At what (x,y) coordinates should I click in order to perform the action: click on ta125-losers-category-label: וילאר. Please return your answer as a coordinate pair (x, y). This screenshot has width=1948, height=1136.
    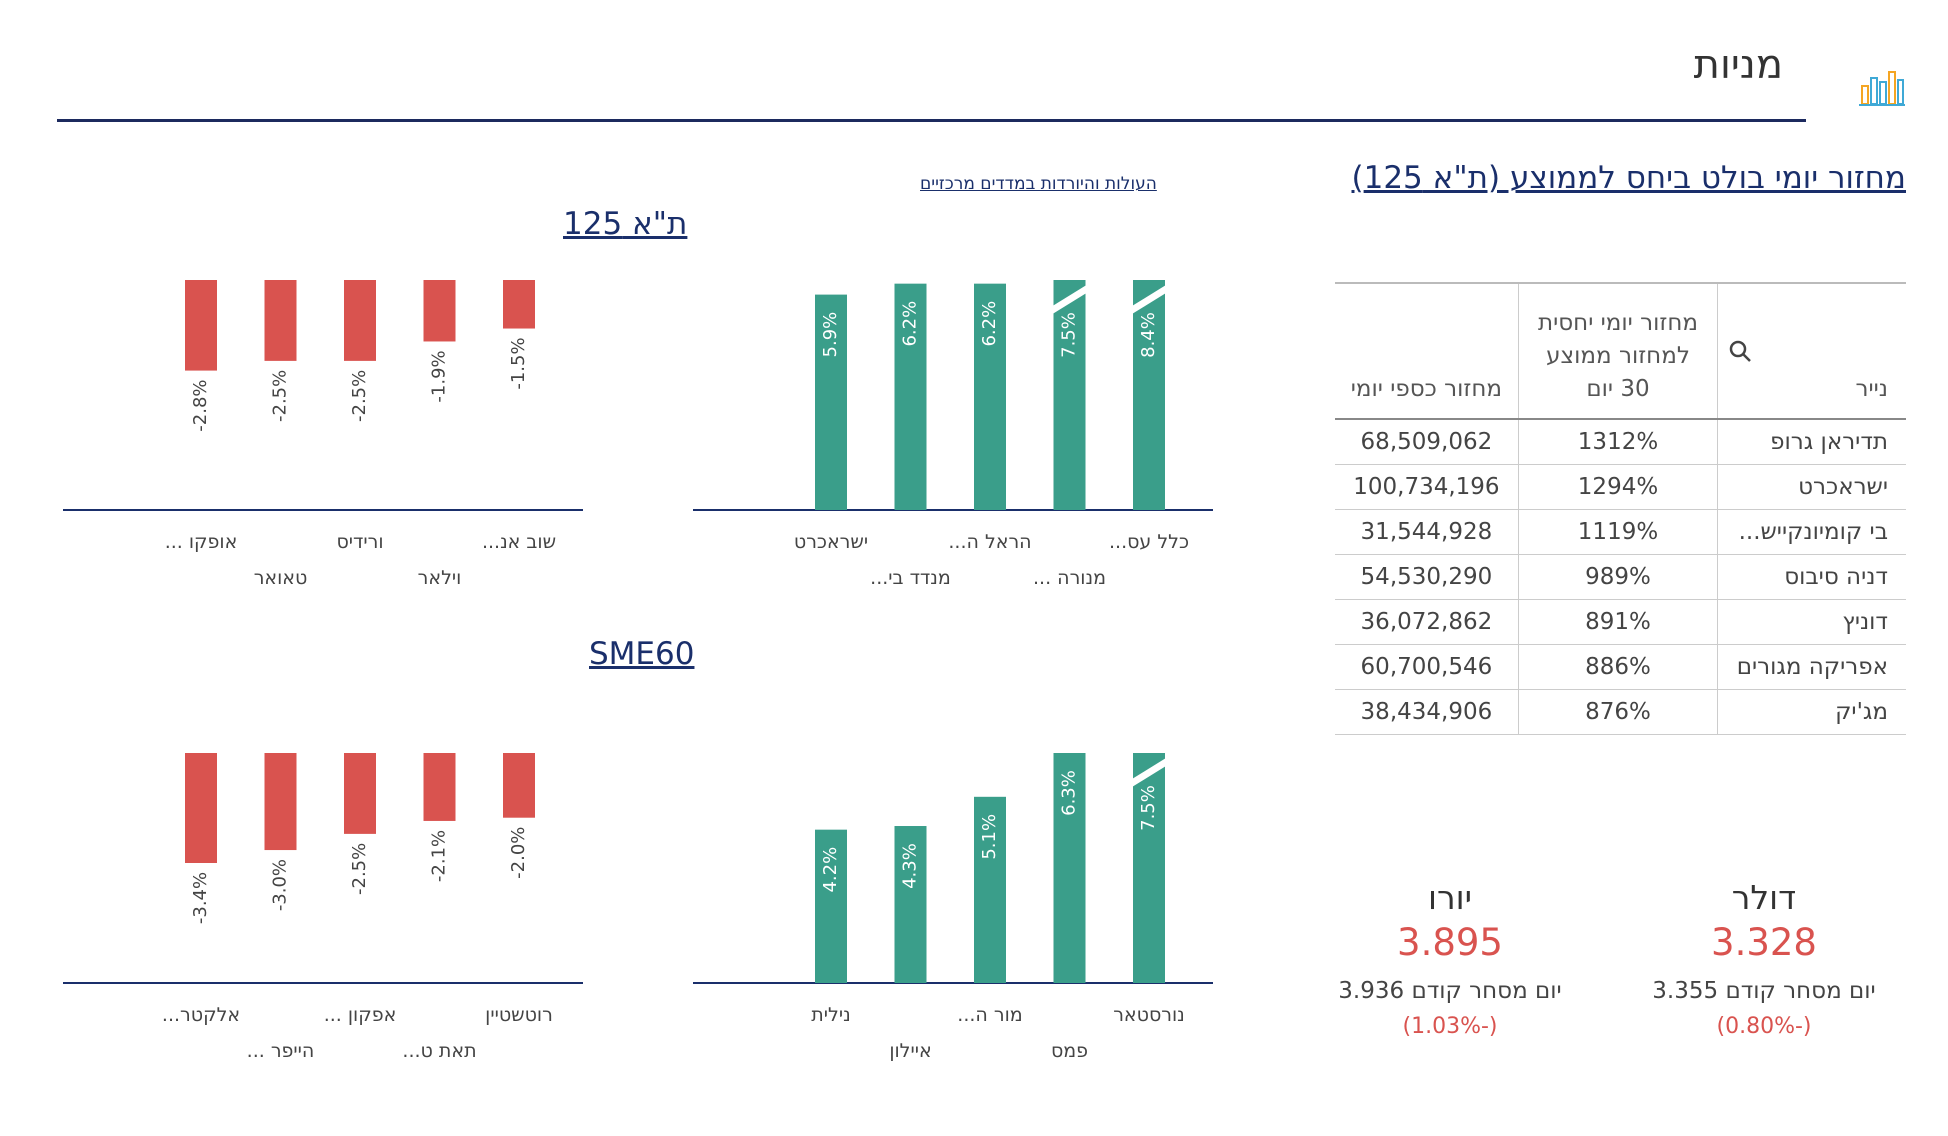
    Looking at the image, I should click on (440, 578).